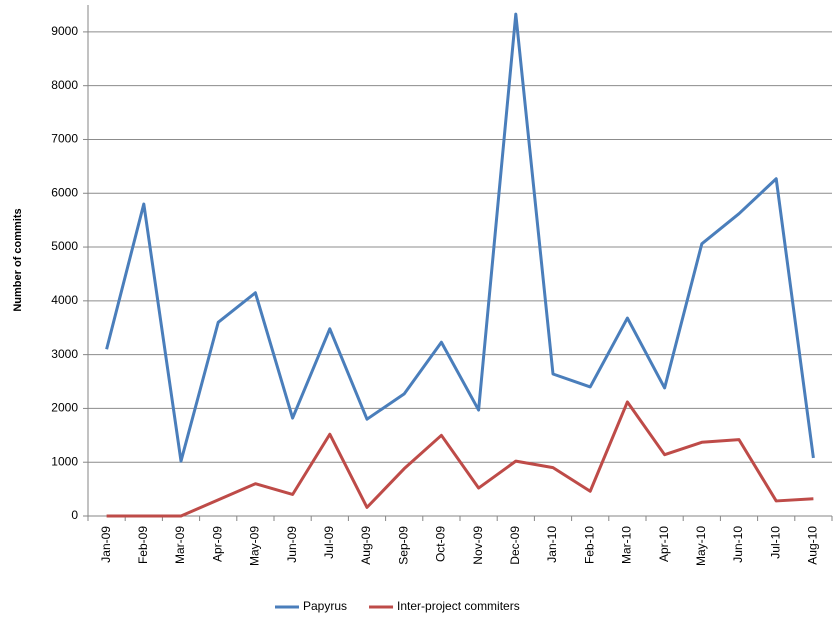  I want to click on x-tick-label: Sep-09, so click(403, 545).